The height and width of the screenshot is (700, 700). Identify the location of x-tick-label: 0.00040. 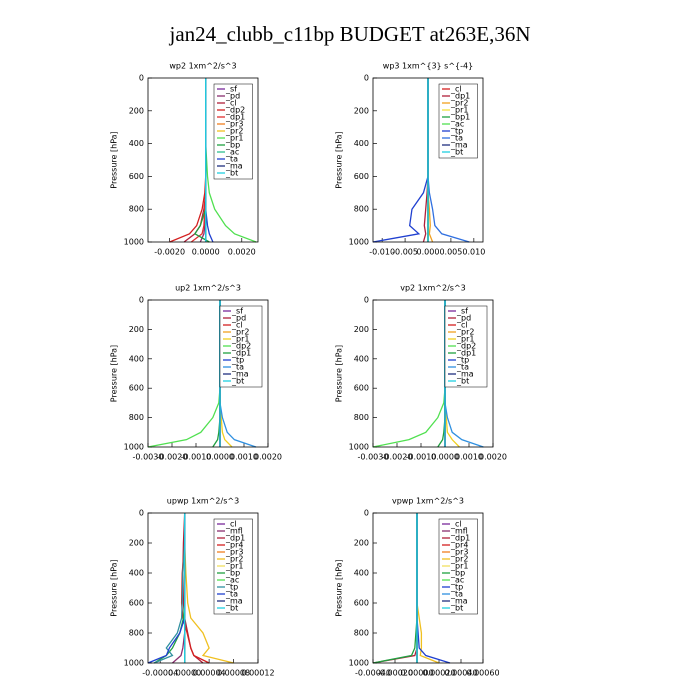
(460, 673).